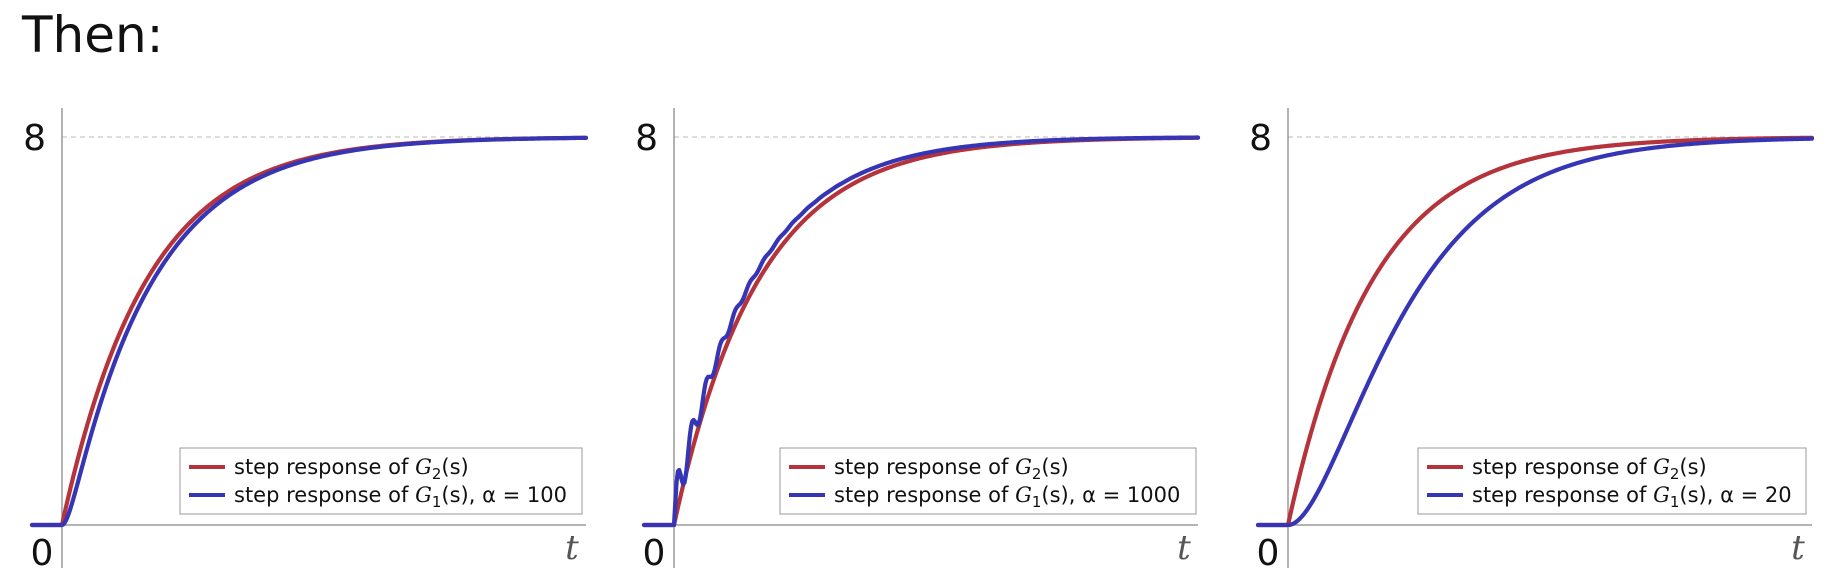 The height and width of the screenshot is (574, 1839). I want to click on legend-entry: step response of G1(s), α = 20, so click(1632, 497).